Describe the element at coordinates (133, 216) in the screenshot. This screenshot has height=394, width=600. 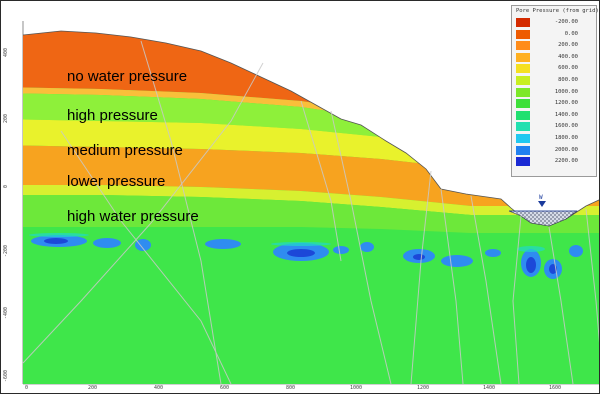
I see `high-water-pressure-label: high water pressure` at that location.